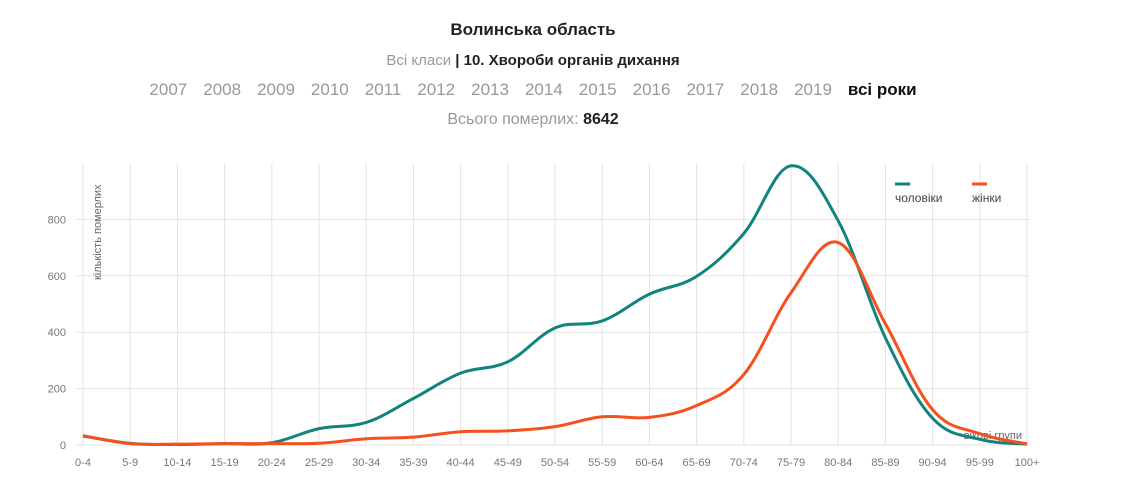 This screenshot has height=497, width=1126. I want to click on x-tick-label: 10-14, so click(177, 463).